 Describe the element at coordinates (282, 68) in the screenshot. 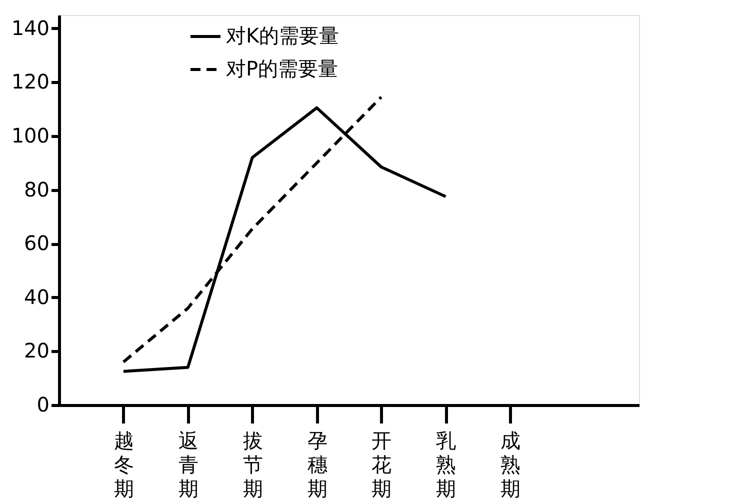

I see `legend-label: 对P的需要量` at that location.